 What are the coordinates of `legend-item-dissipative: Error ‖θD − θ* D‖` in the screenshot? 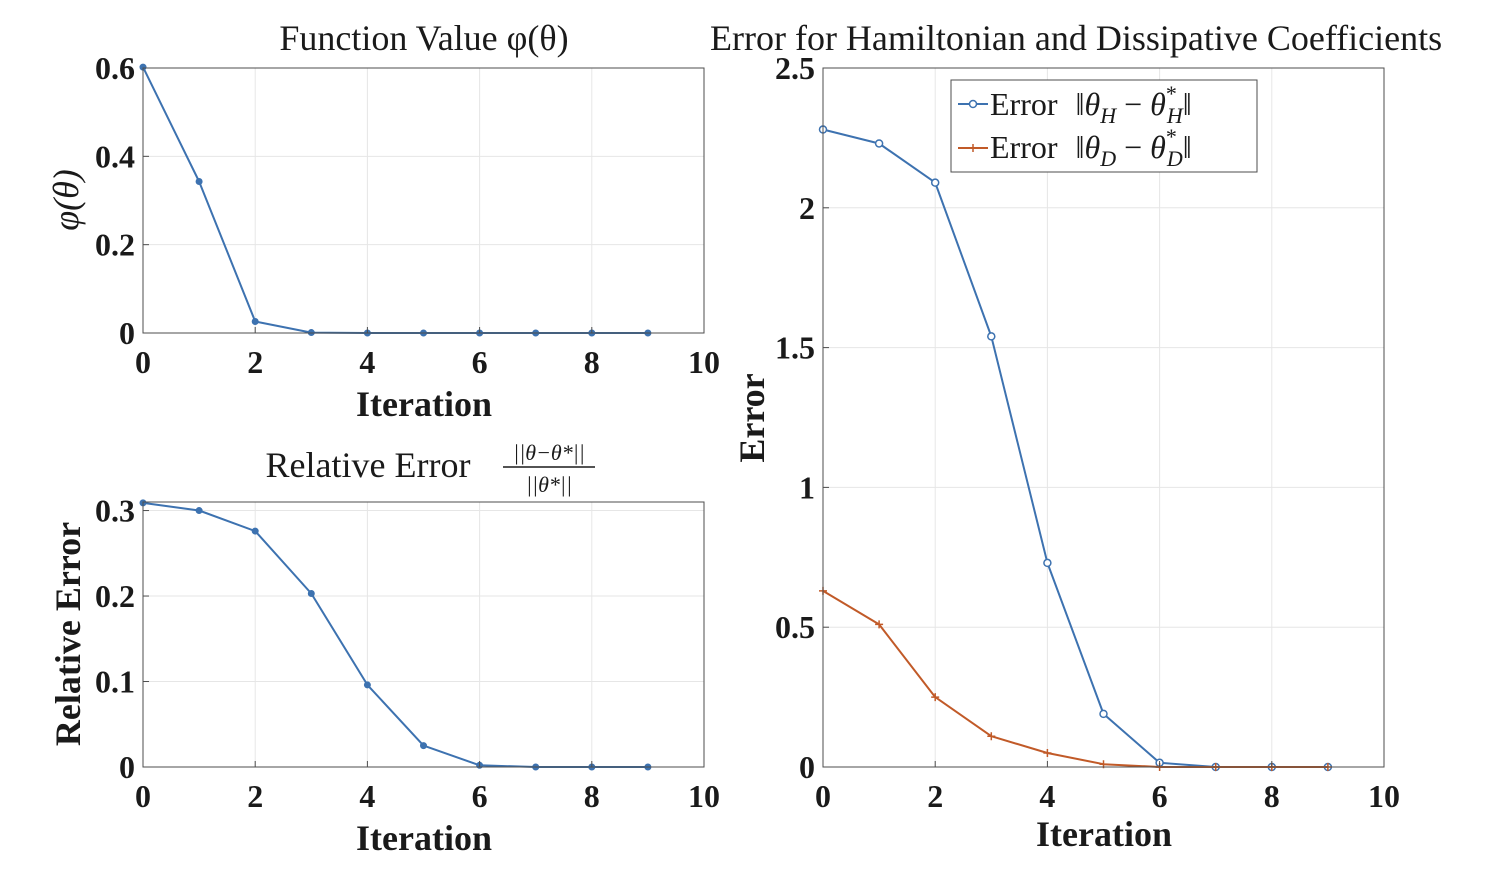 It's located at (1075, 147).